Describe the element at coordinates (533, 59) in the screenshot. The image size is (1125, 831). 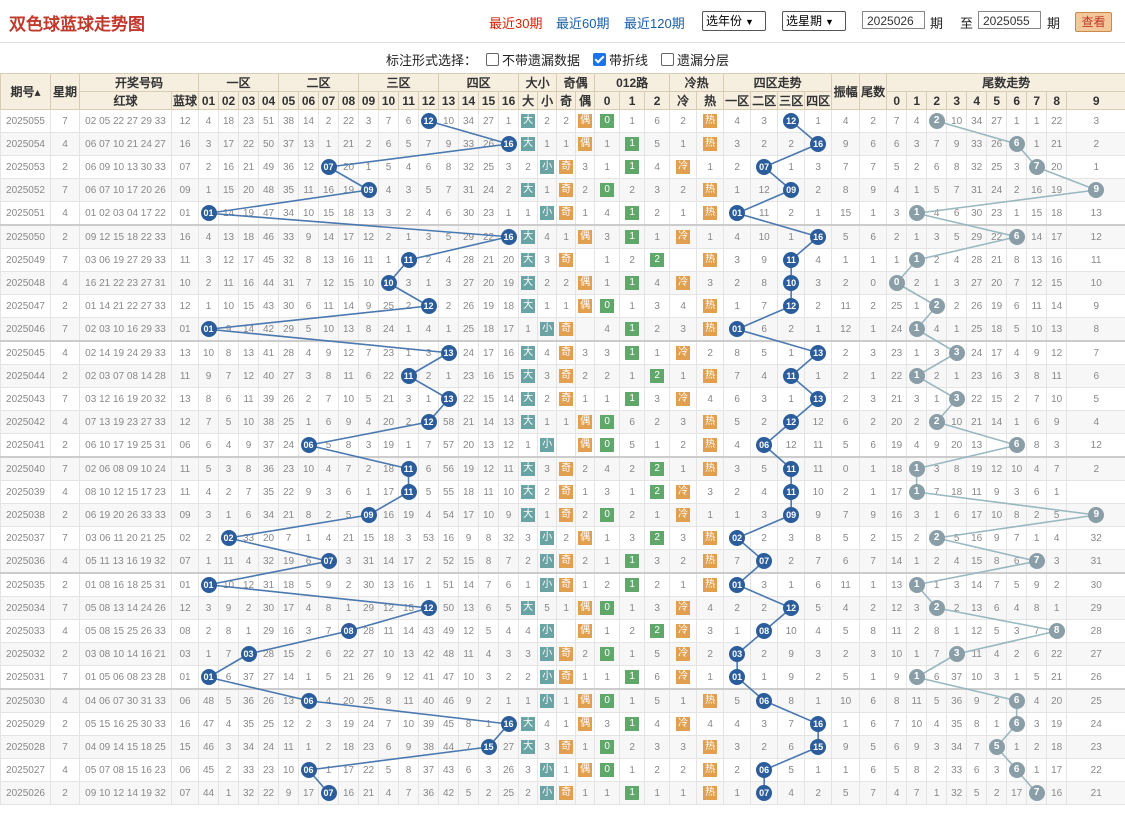
I see `option-no-miss: 不带遗漏数据` at that location.